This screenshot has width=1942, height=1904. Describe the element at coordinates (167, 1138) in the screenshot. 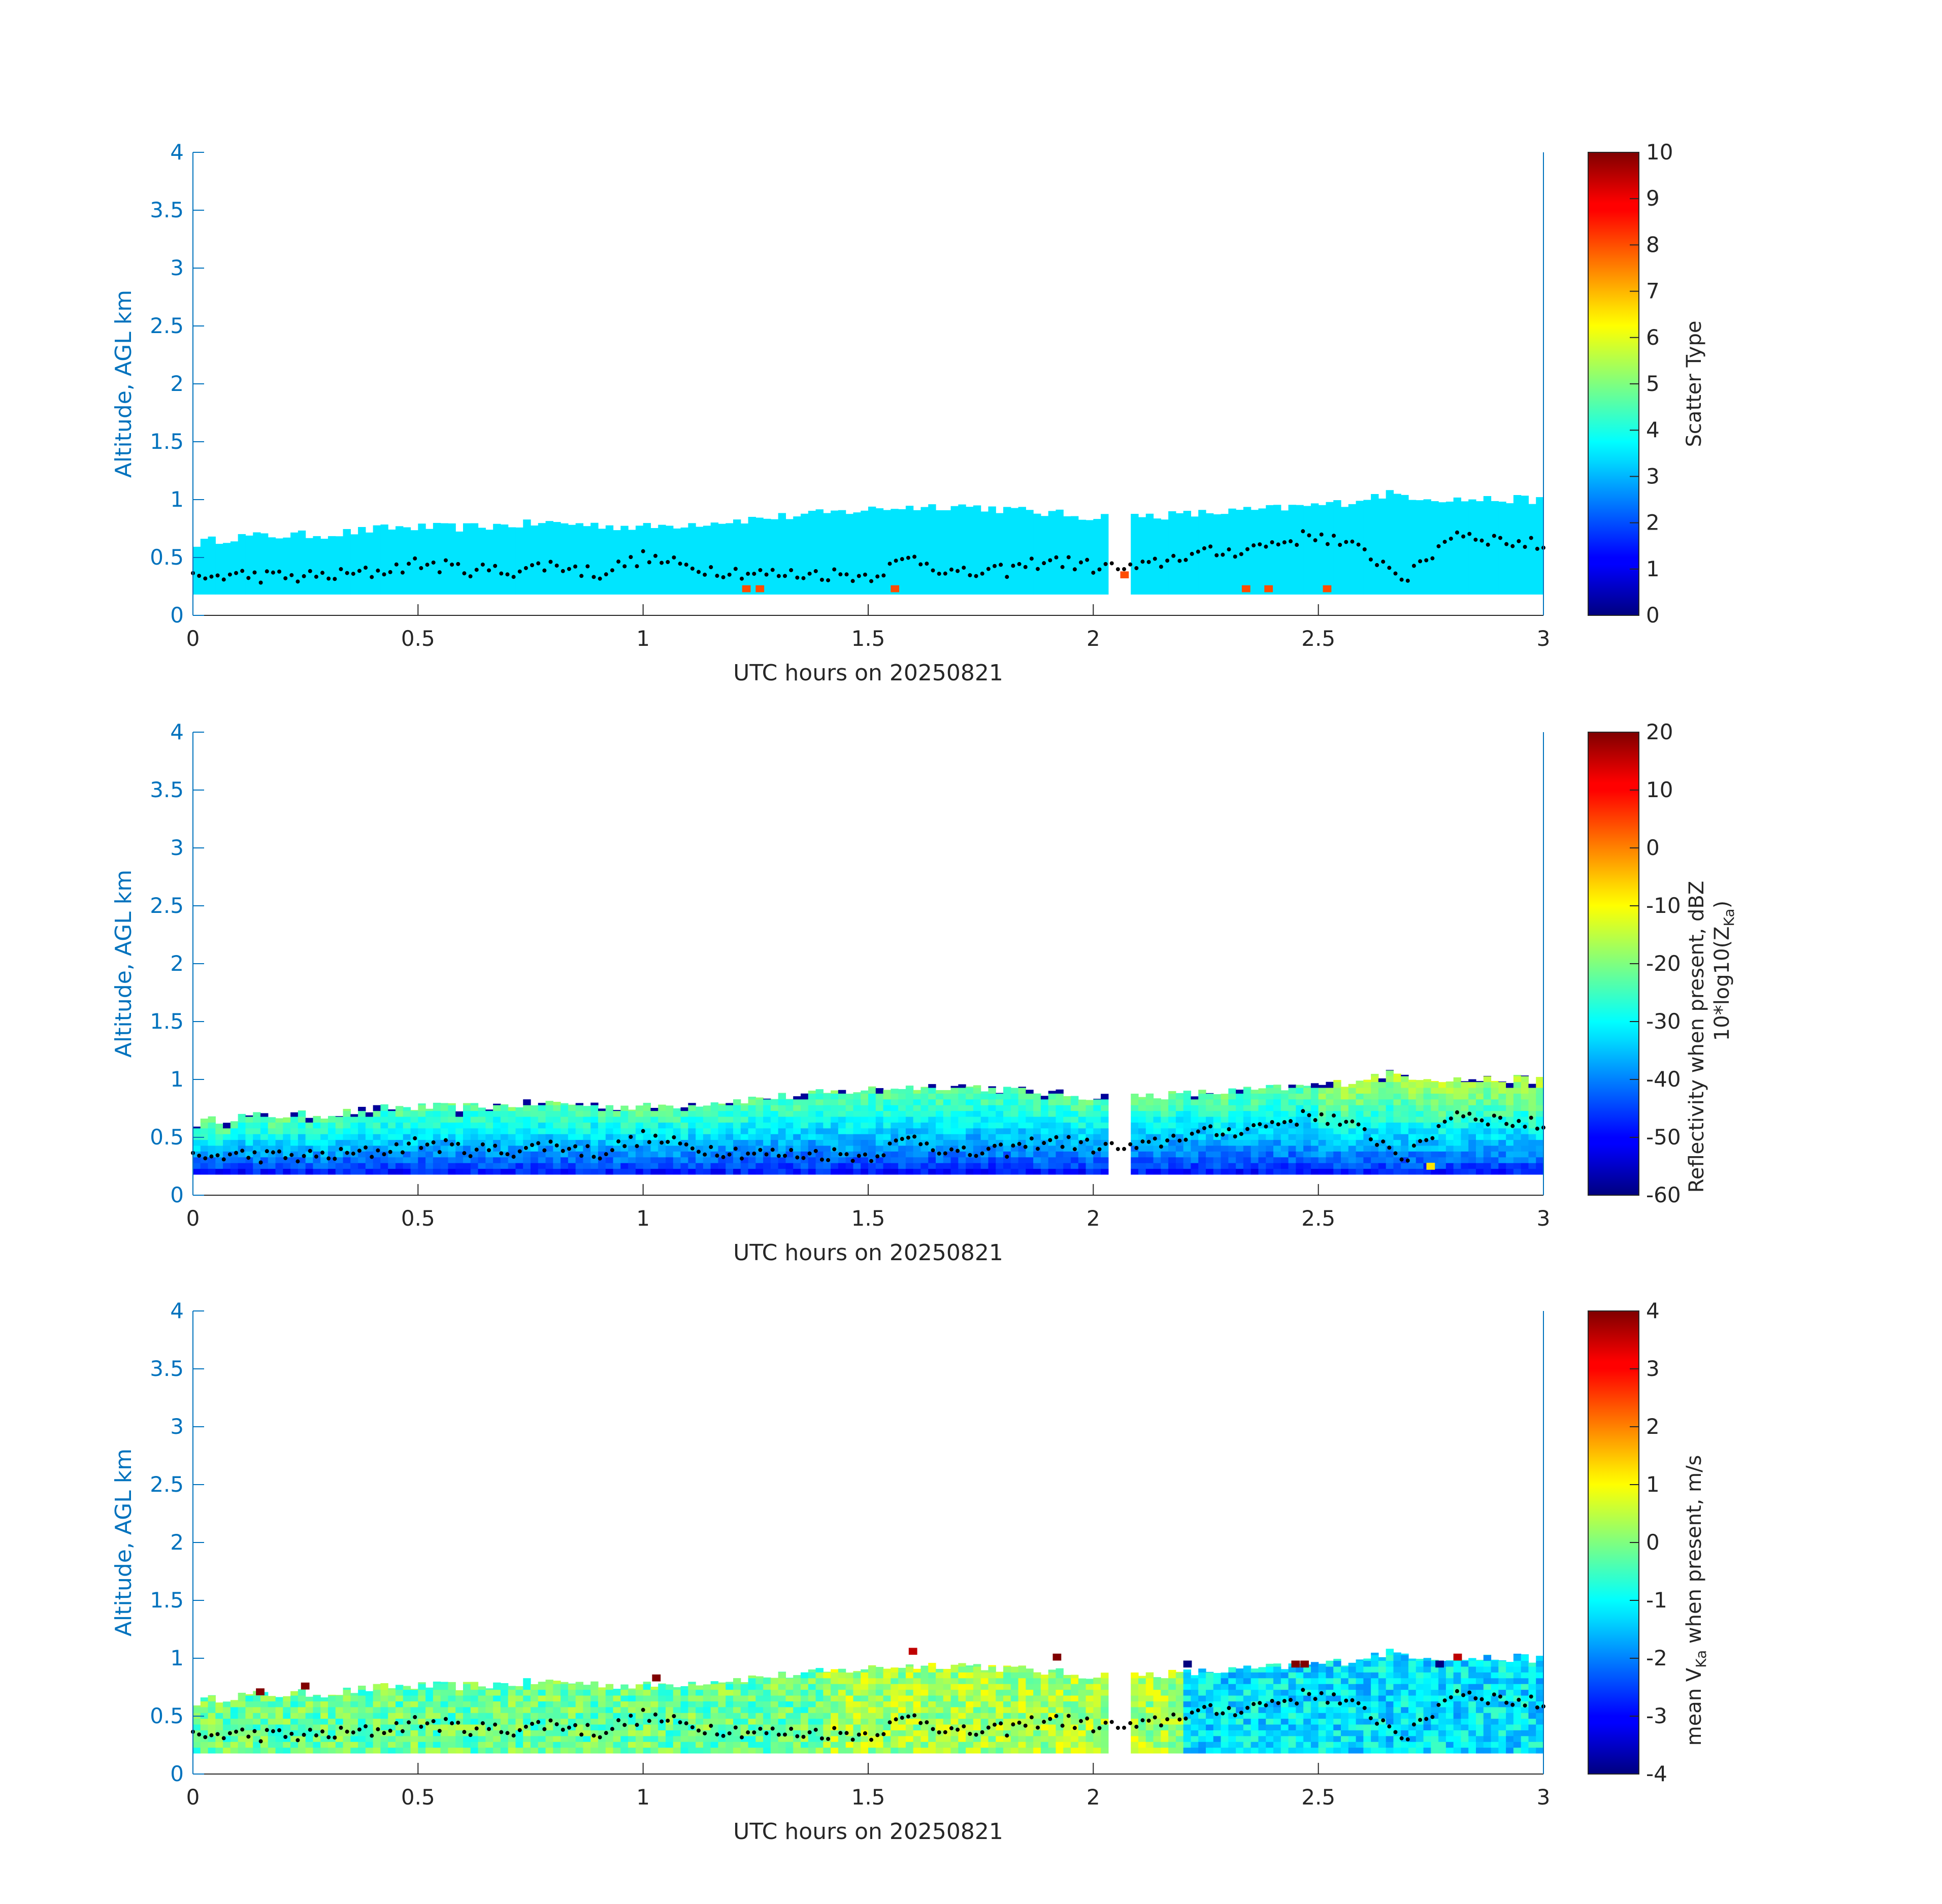

I see `y-tick-label: 0.5` at that location.